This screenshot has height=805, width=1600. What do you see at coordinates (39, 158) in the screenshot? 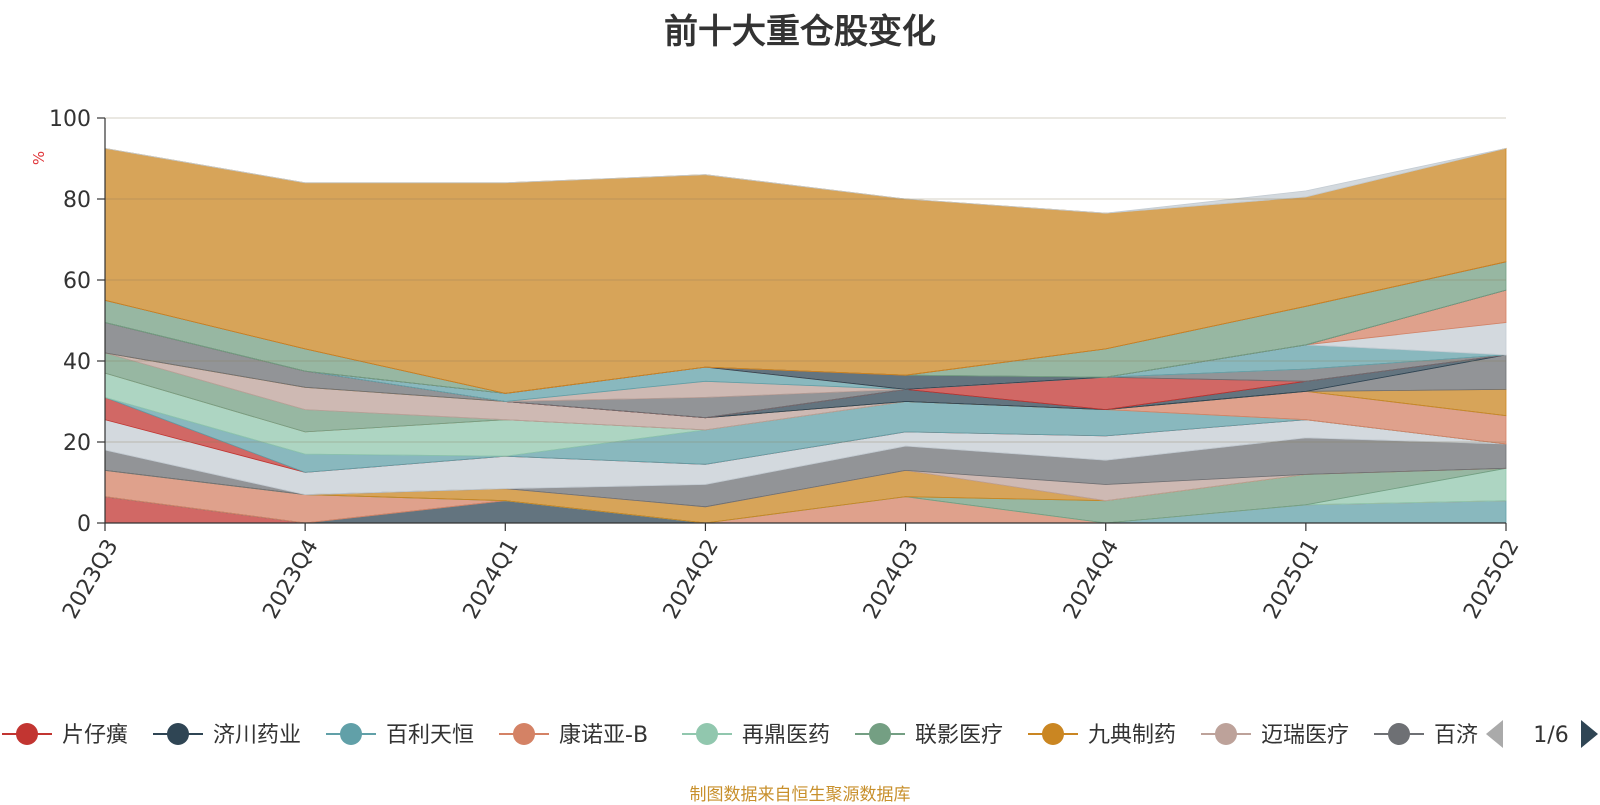
I see `y-axis-label: %` at bounding box center [39, 158].